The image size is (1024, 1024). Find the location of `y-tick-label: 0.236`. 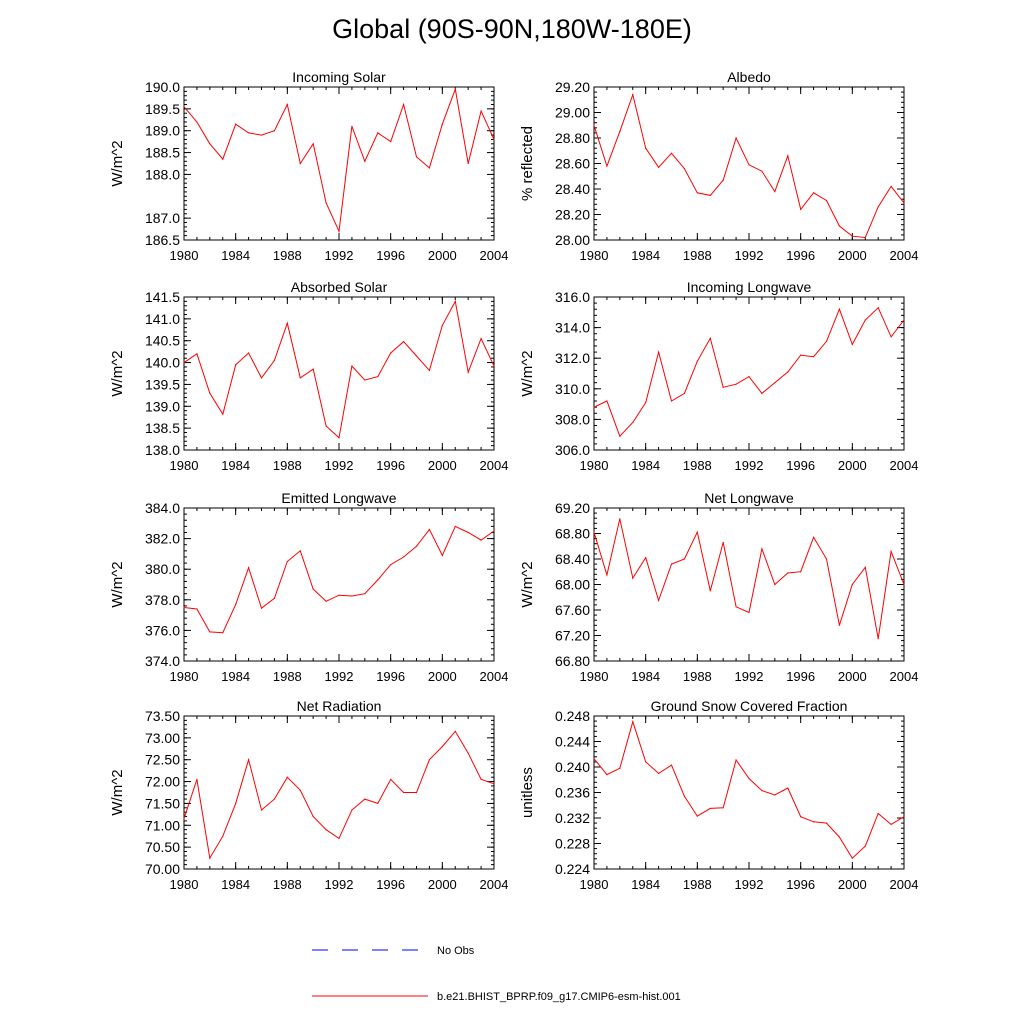

y-tick-label: 0.236 is located at coordinates (572, 793).